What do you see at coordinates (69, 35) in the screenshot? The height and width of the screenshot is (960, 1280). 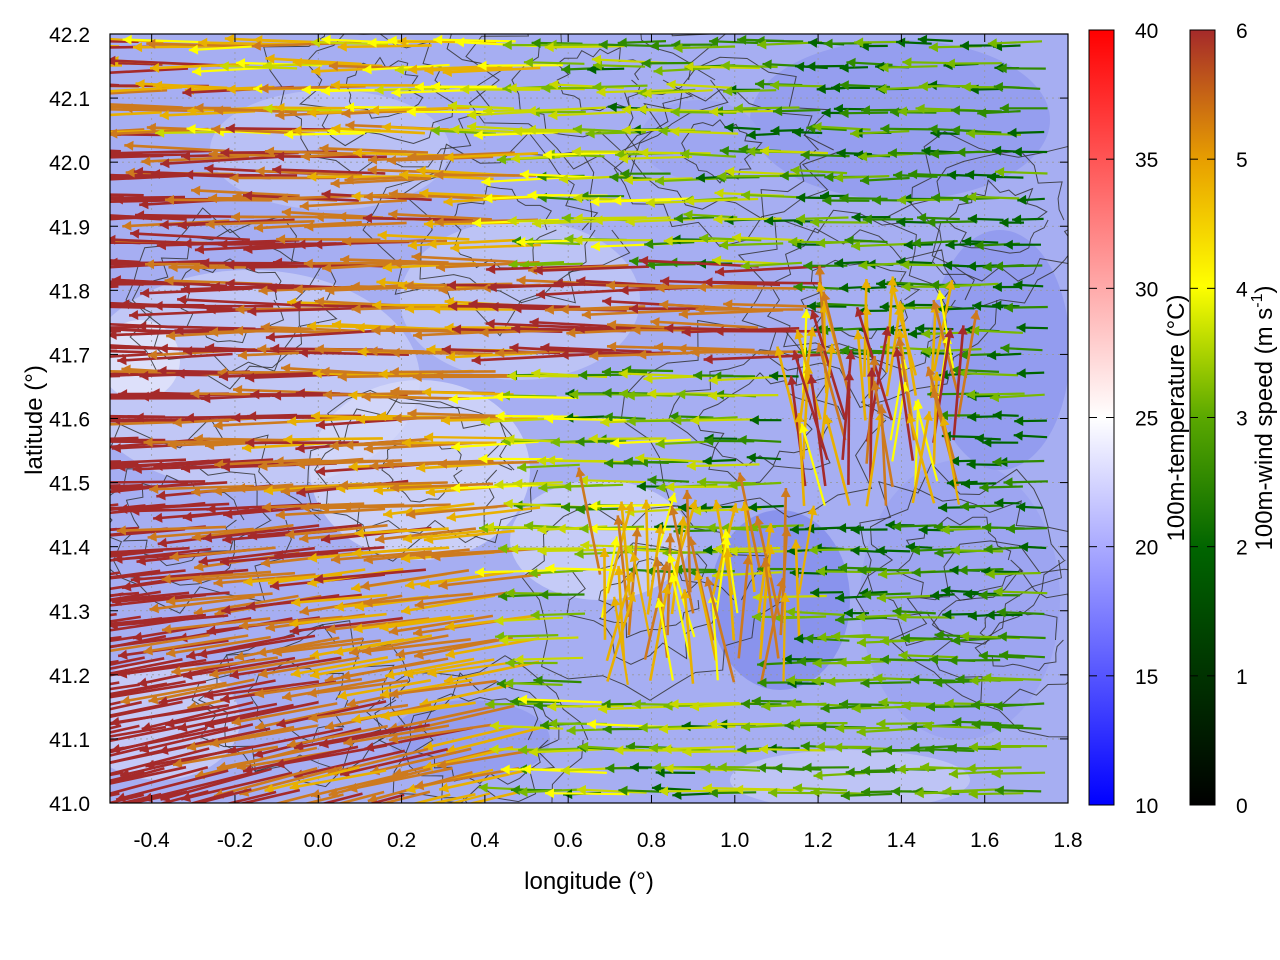 I see `y-tick-label: 42.2` at bounding box center [69, 35].